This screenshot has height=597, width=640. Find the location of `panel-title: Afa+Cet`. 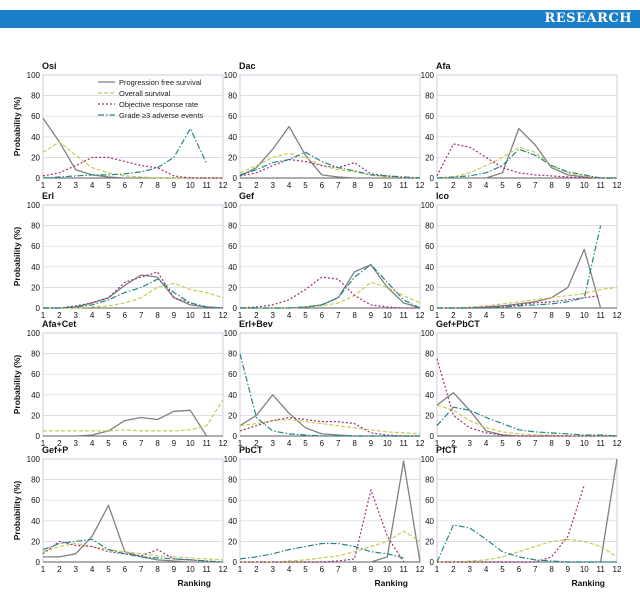

panel-title: Afa+Cet is located at coordinates (59, 324).